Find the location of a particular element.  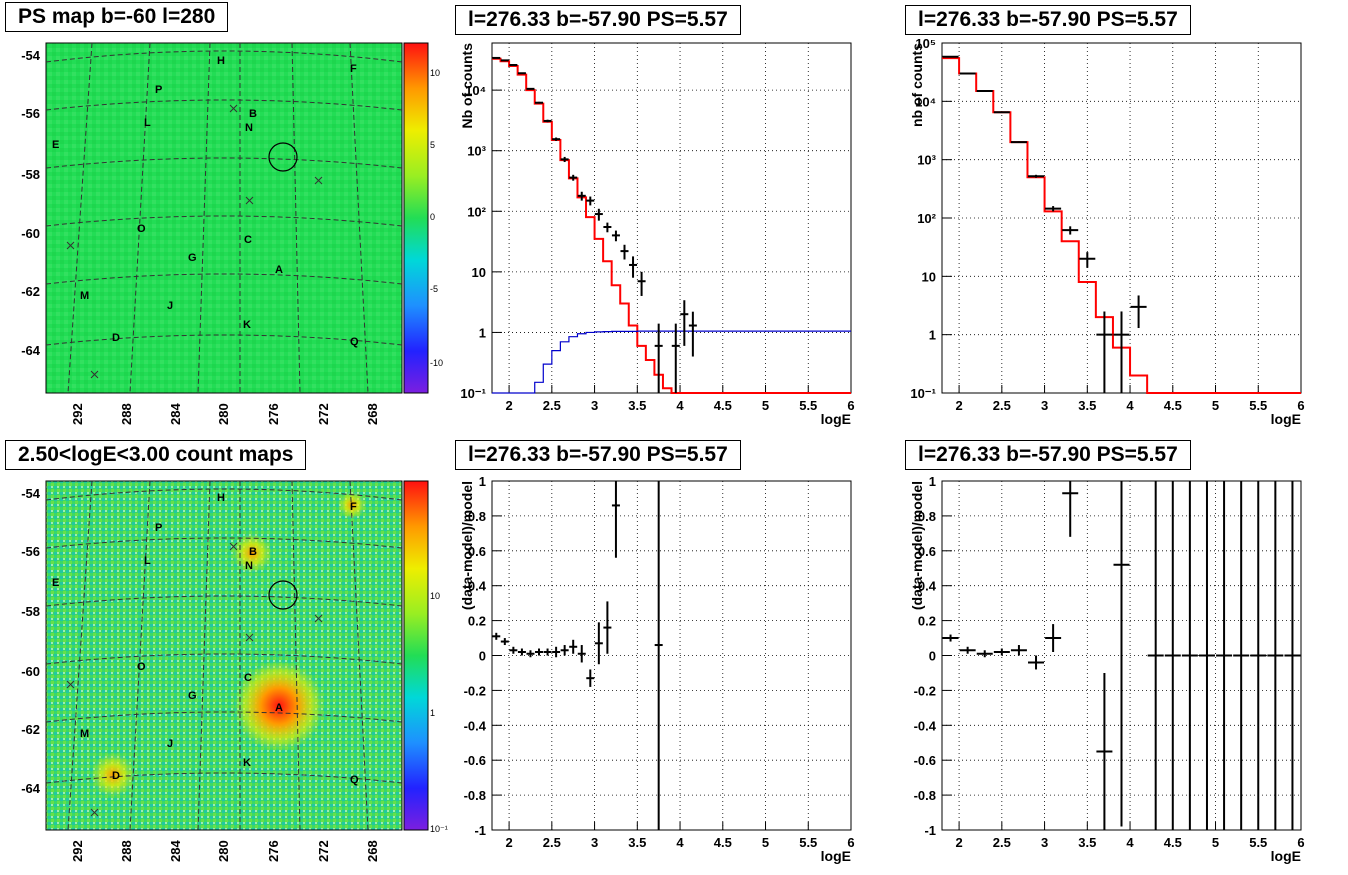

ps-map-label-o: O is located at coordinates (141, 229).